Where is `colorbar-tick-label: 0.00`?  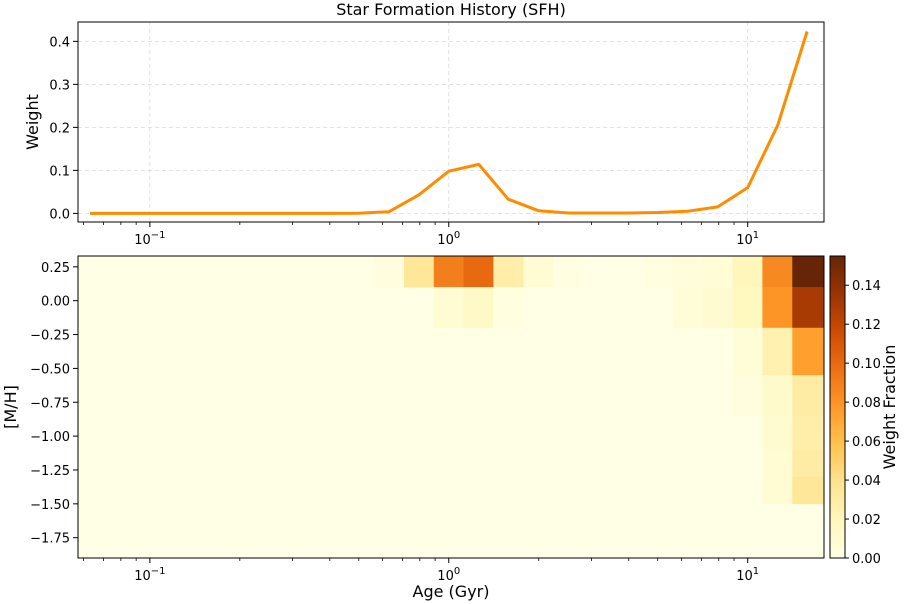 colorbar-tick-label: 0.00 is located at coordinates (866, 559).